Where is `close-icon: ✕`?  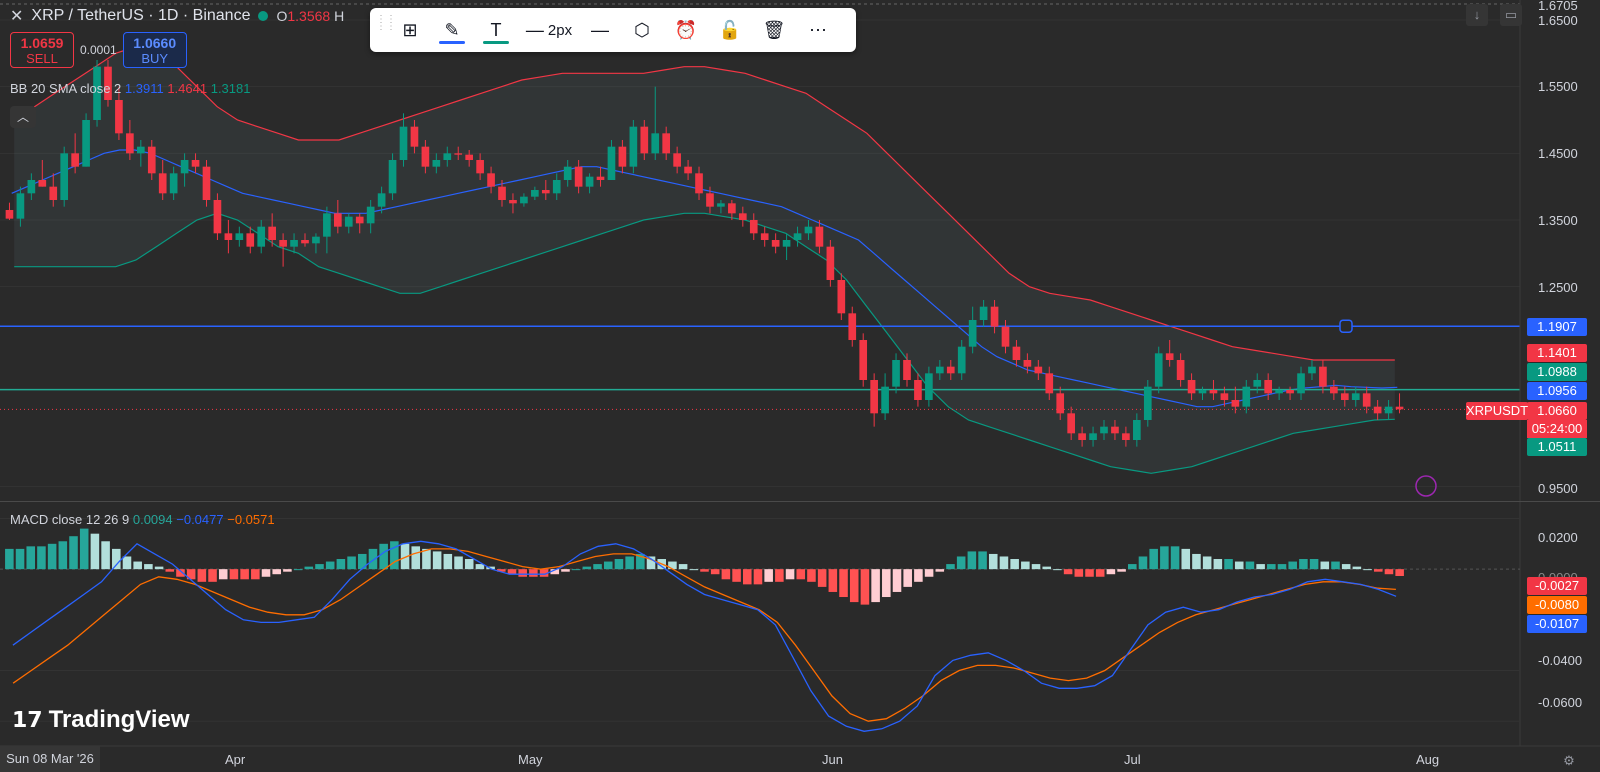 close-icon: ✕ is located at coordinates (17, 16).